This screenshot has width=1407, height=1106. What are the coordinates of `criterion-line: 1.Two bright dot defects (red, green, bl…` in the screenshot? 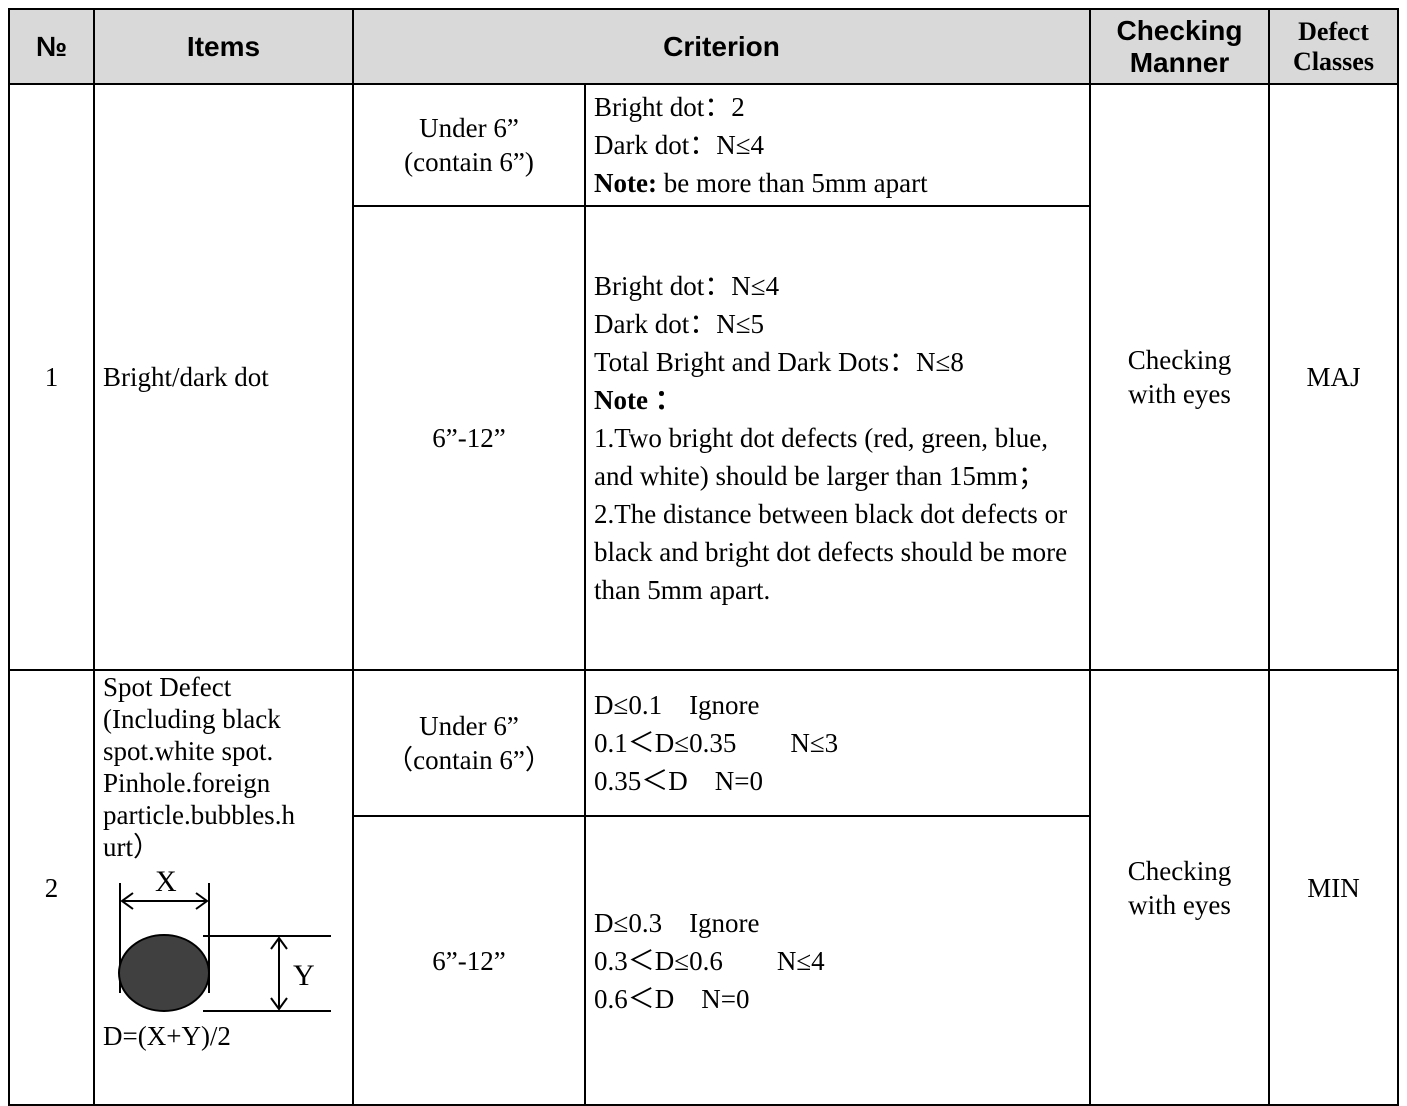 It's located at (821, 457).